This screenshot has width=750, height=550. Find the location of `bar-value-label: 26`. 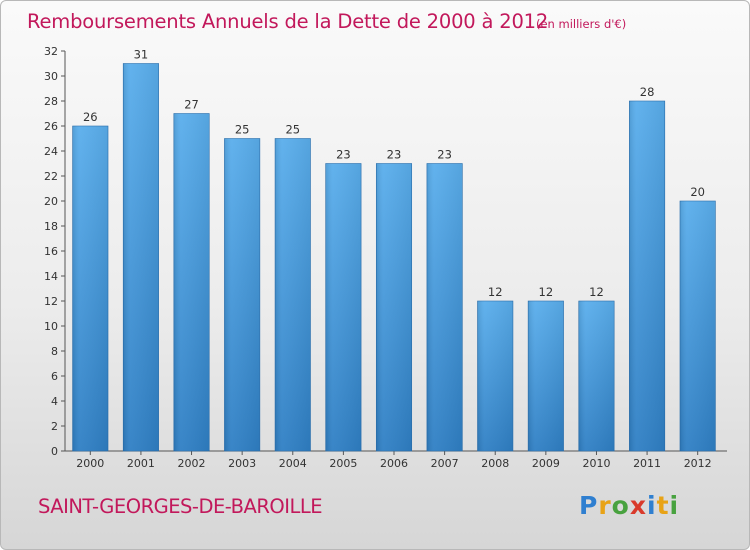

bar-value-label: 26 is located at coordinates (90, 117).